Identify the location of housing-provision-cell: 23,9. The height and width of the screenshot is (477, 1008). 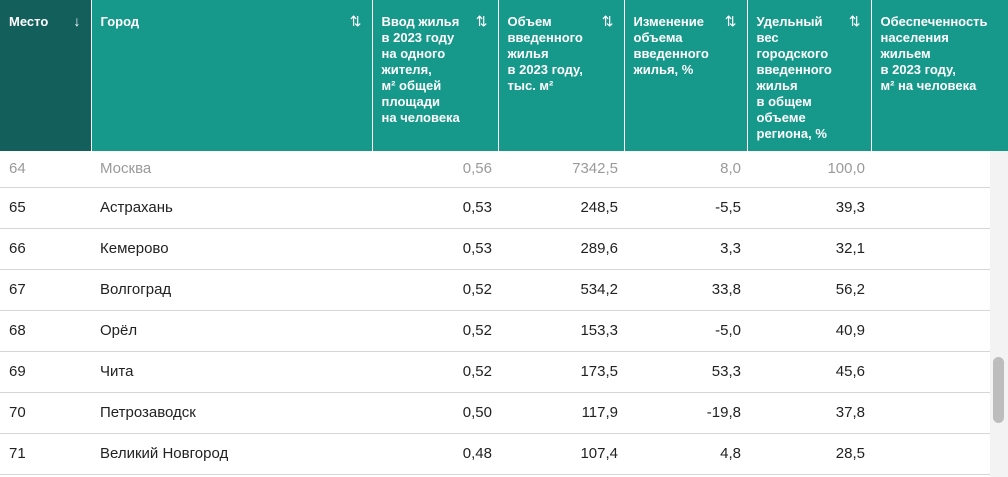
(939, 372).